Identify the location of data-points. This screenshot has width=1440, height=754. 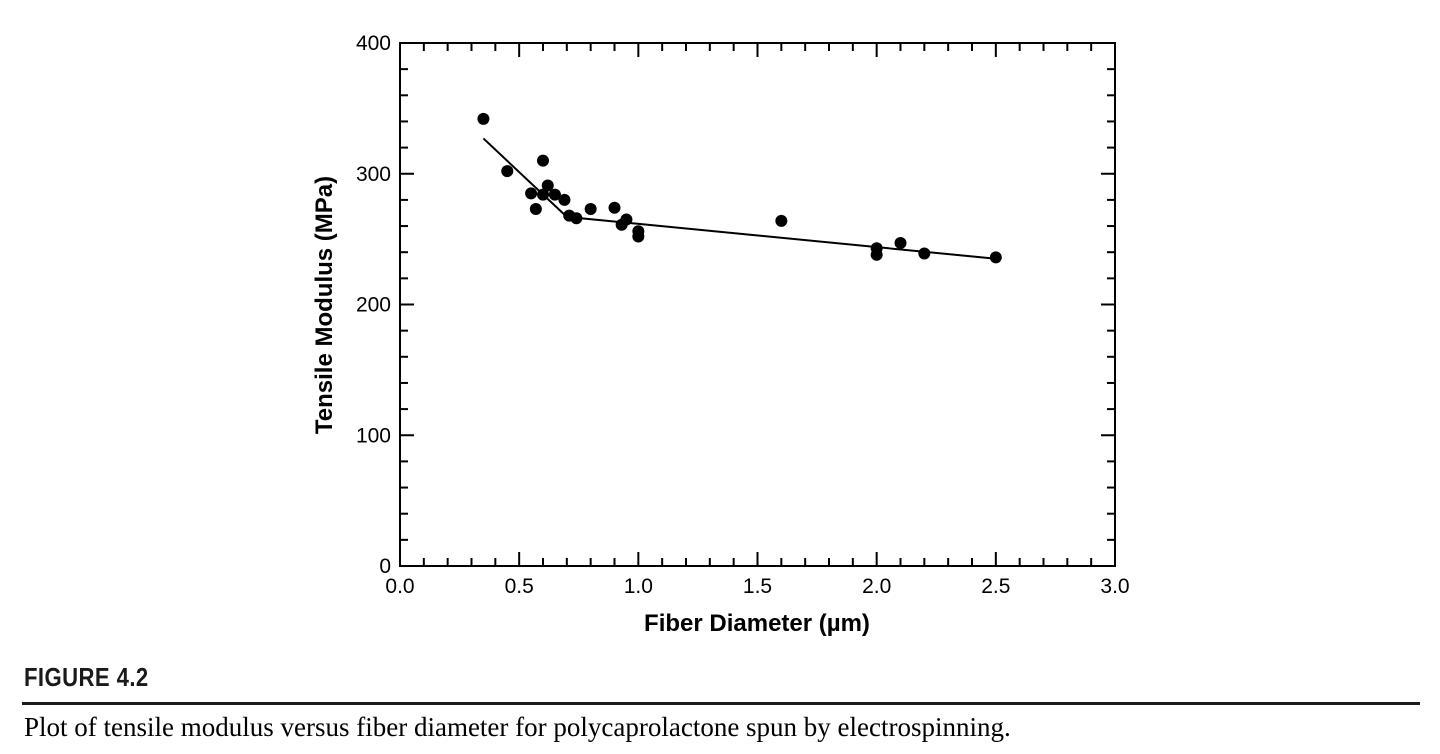
(739, 188).